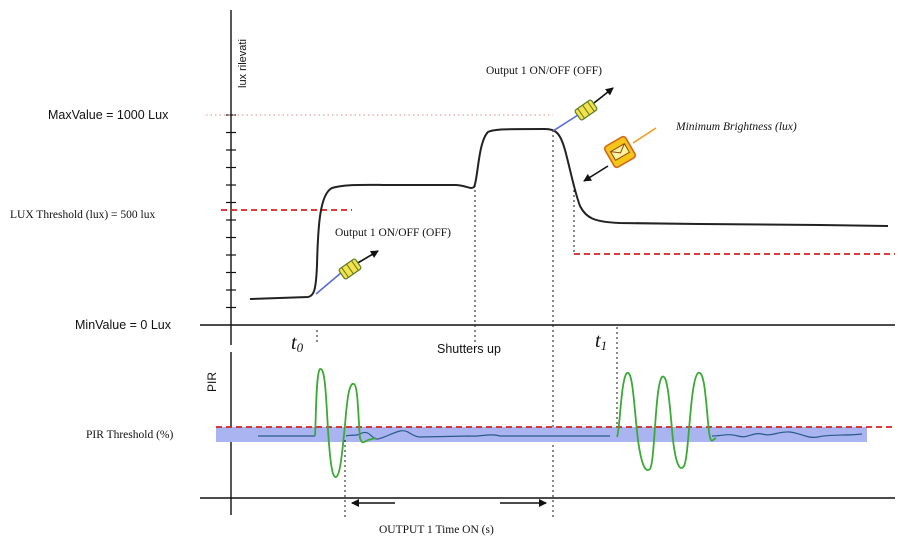 Image resolution: width=898 pixels, height=540 pixels. Describe the element at coordinates (544, 71) in the screenshot. I see `output-off-top-label: Output 1 ON/OFF (OFF)` at that location.